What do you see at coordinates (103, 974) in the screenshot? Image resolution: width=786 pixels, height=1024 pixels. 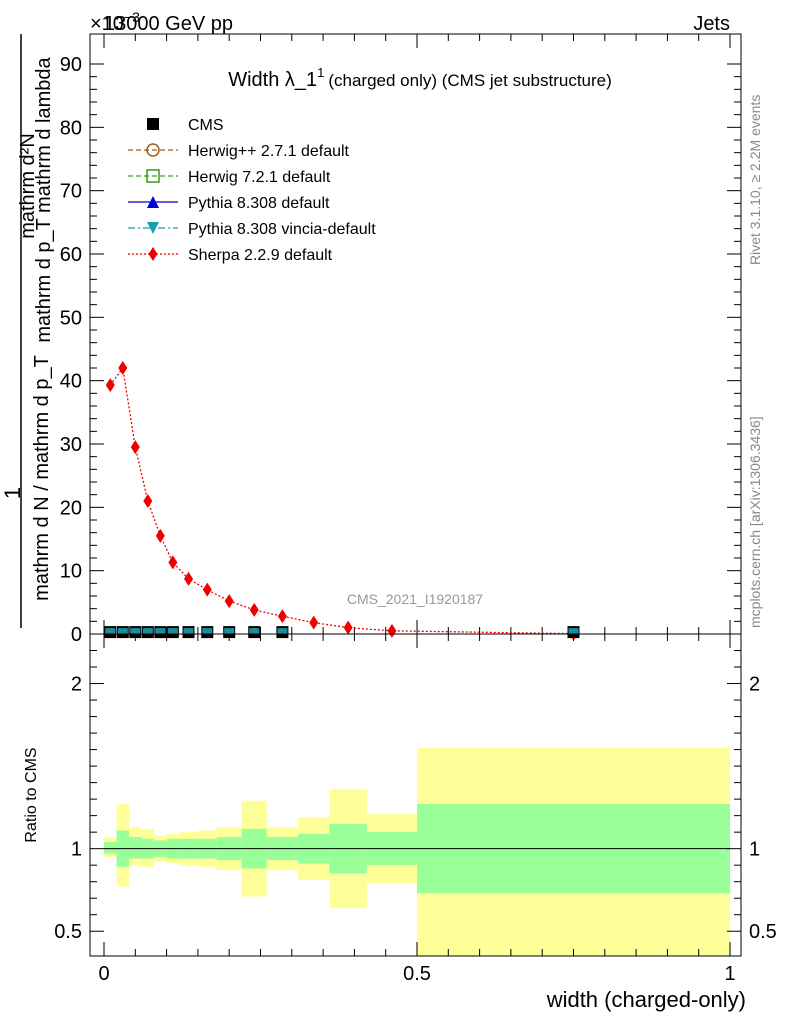 I see `x-tick-label: 0` at bounding box center [103, 974].